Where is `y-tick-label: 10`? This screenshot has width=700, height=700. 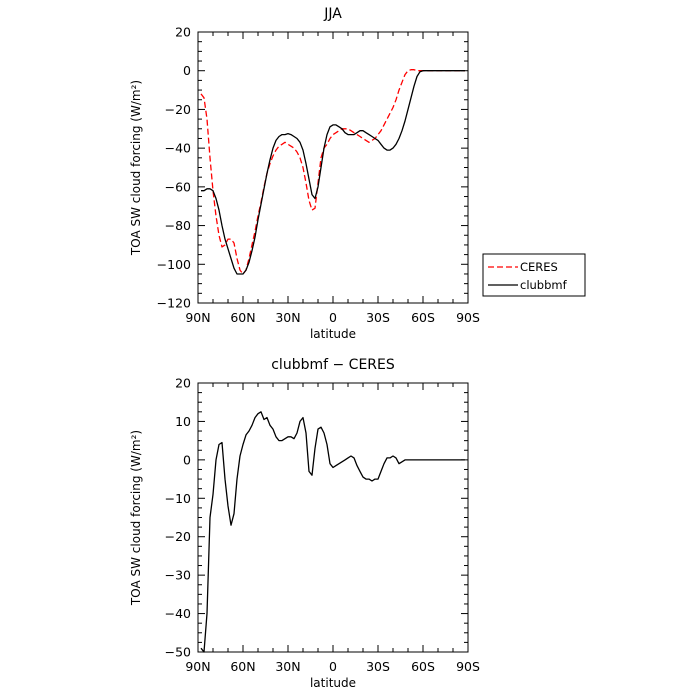
y-tick-label: 10 is located at coordinates (183, 421).